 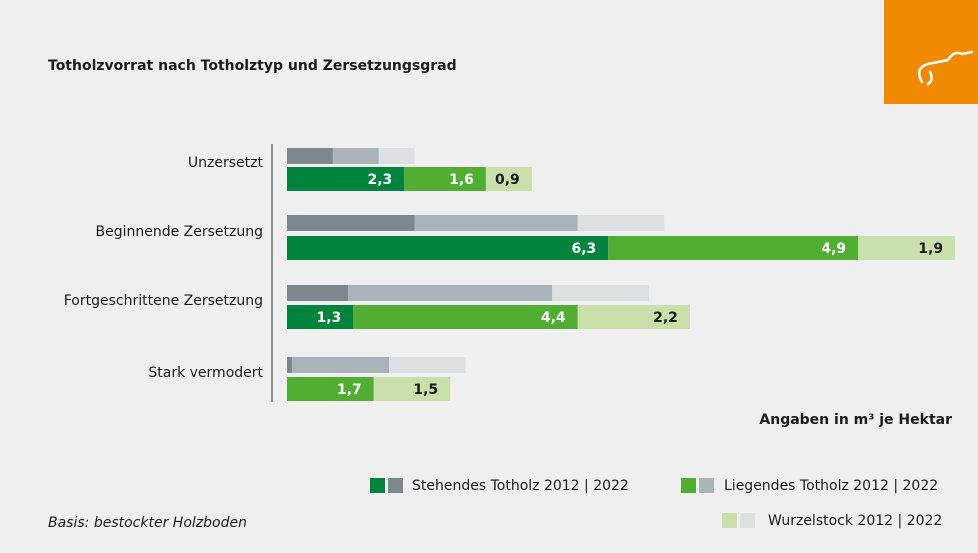 I want to click on logo-box, so click(x=931, y=52).